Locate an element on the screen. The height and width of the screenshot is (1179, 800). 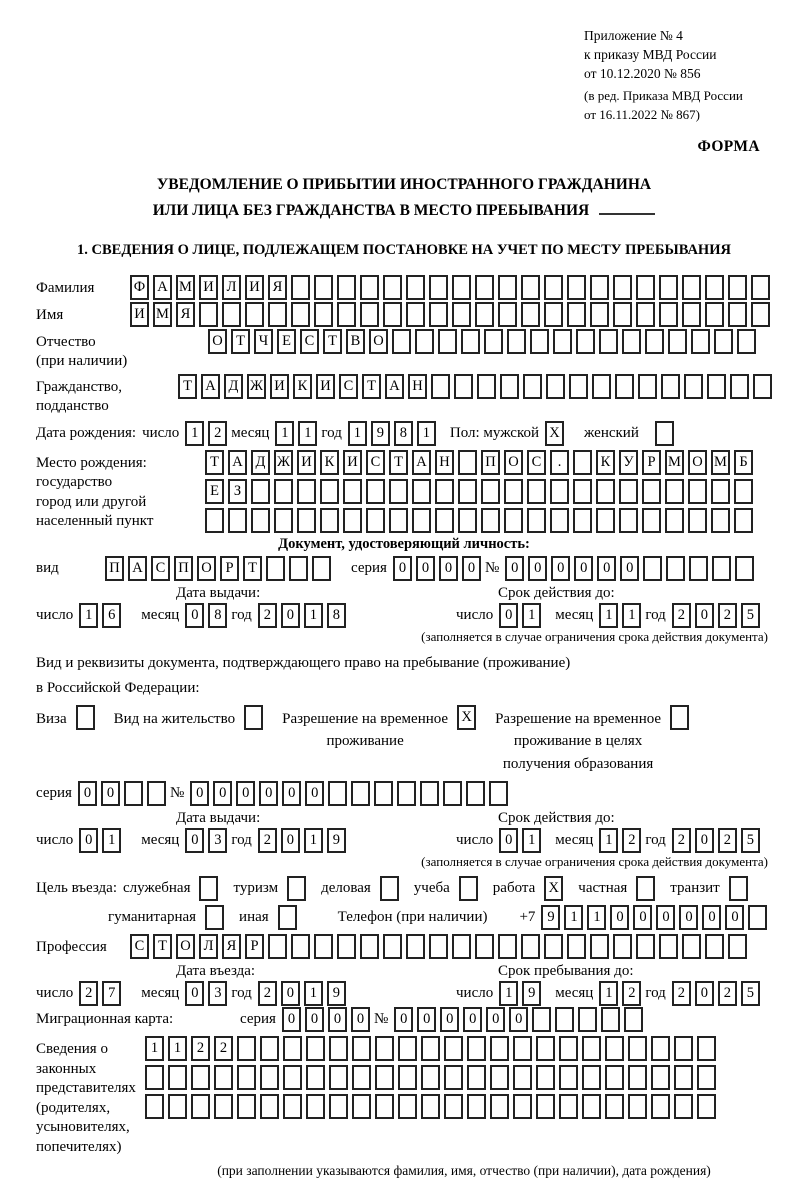
char-cell-filled: С is located at coordinates (309, 341).